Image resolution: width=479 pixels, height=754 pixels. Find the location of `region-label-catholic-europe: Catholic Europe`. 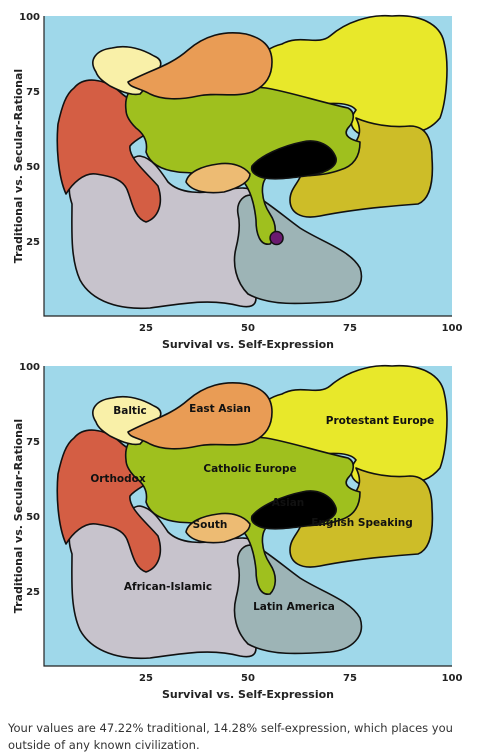

region-label-catholic-europe: Catholic Europe is located at coordinates (249, 469).